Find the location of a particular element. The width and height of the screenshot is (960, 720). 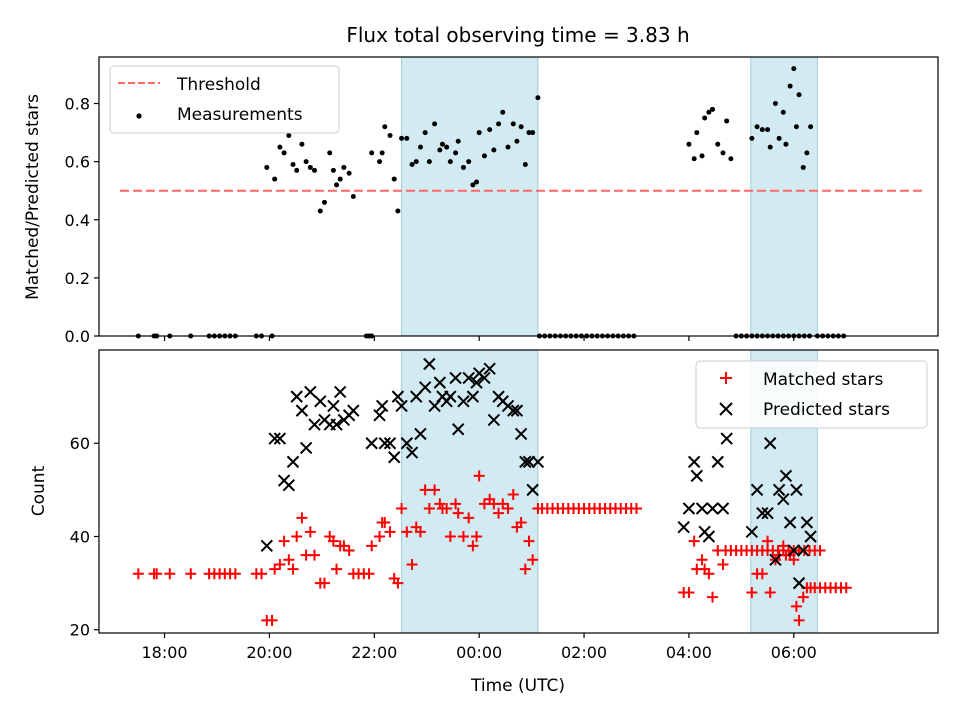

measurements-legend-label: Measurements is located at coordinates (240, 115).